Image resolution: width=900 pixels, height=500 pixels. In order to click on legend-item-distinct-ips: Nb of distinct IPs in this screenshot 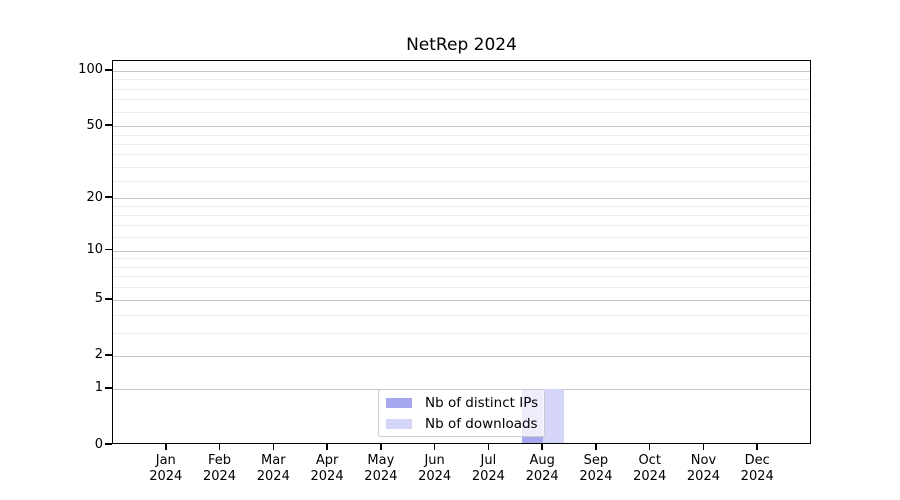, I will do `click(462, 402)`.